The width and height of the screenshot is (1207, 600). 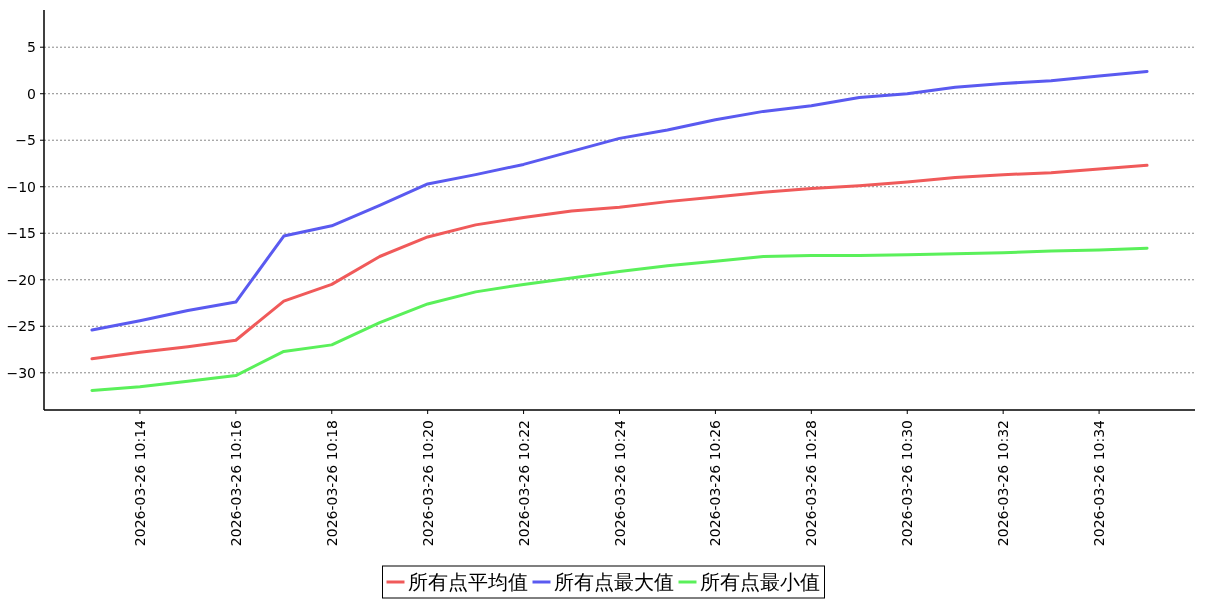 What do you see at coordinates (811, 483) in the screenshot?
I see `x-tick-label: 2026-03-26 10:28` at bounding box center [811, 483].